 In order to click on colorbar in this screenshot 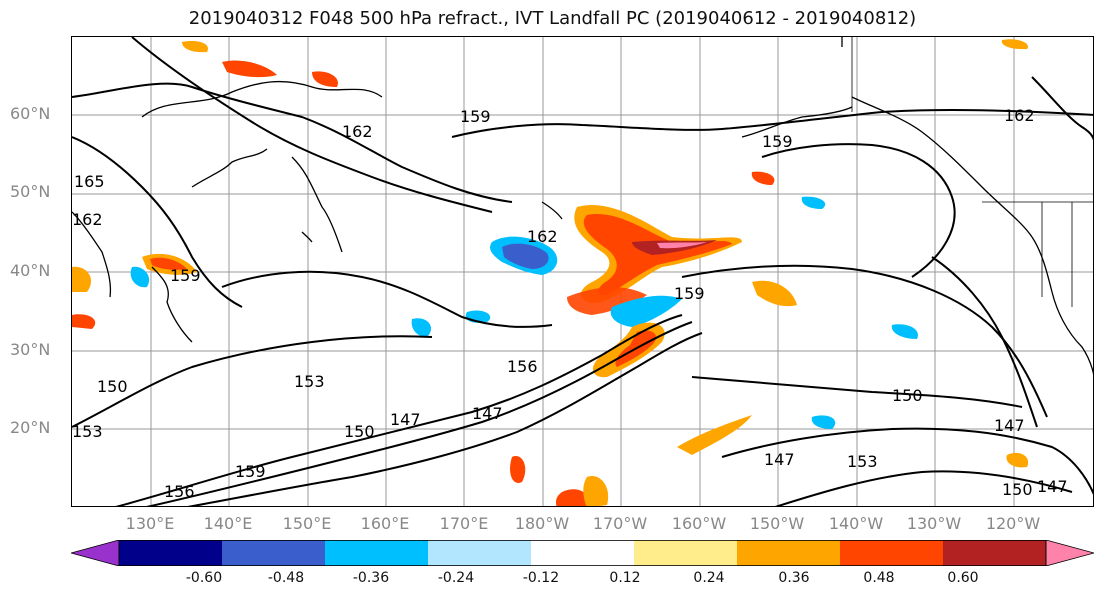, I will do `click(582, 553)`.